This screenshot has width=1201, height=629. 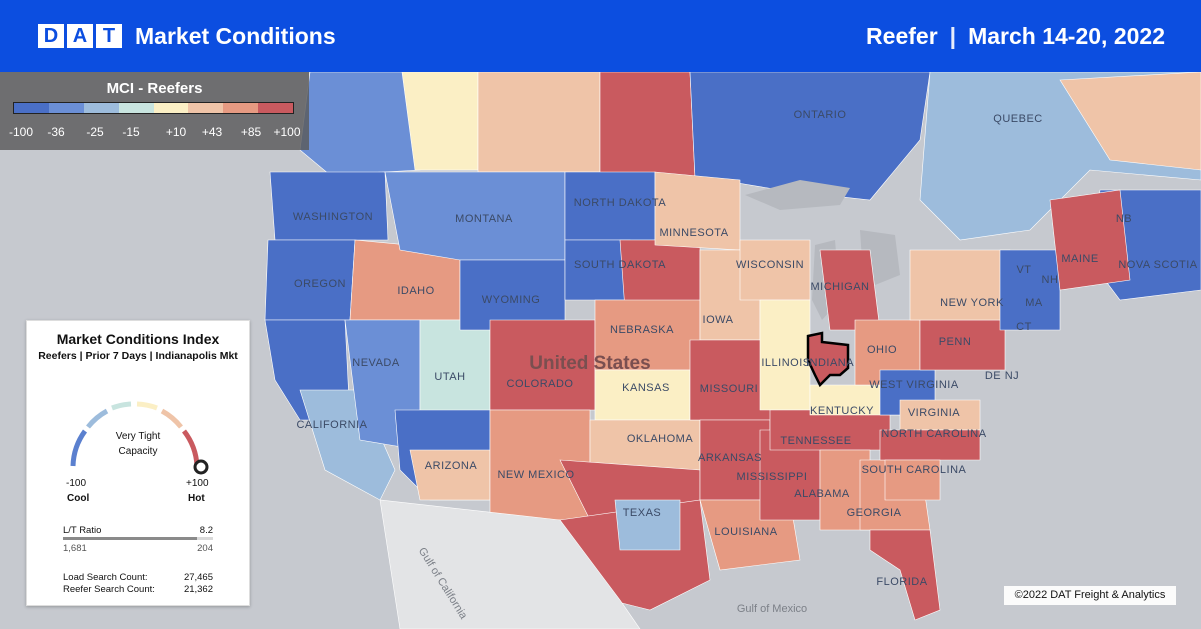 I want to click on lt-ratio-label: L/T Ratio, so click(x=82, y=530).